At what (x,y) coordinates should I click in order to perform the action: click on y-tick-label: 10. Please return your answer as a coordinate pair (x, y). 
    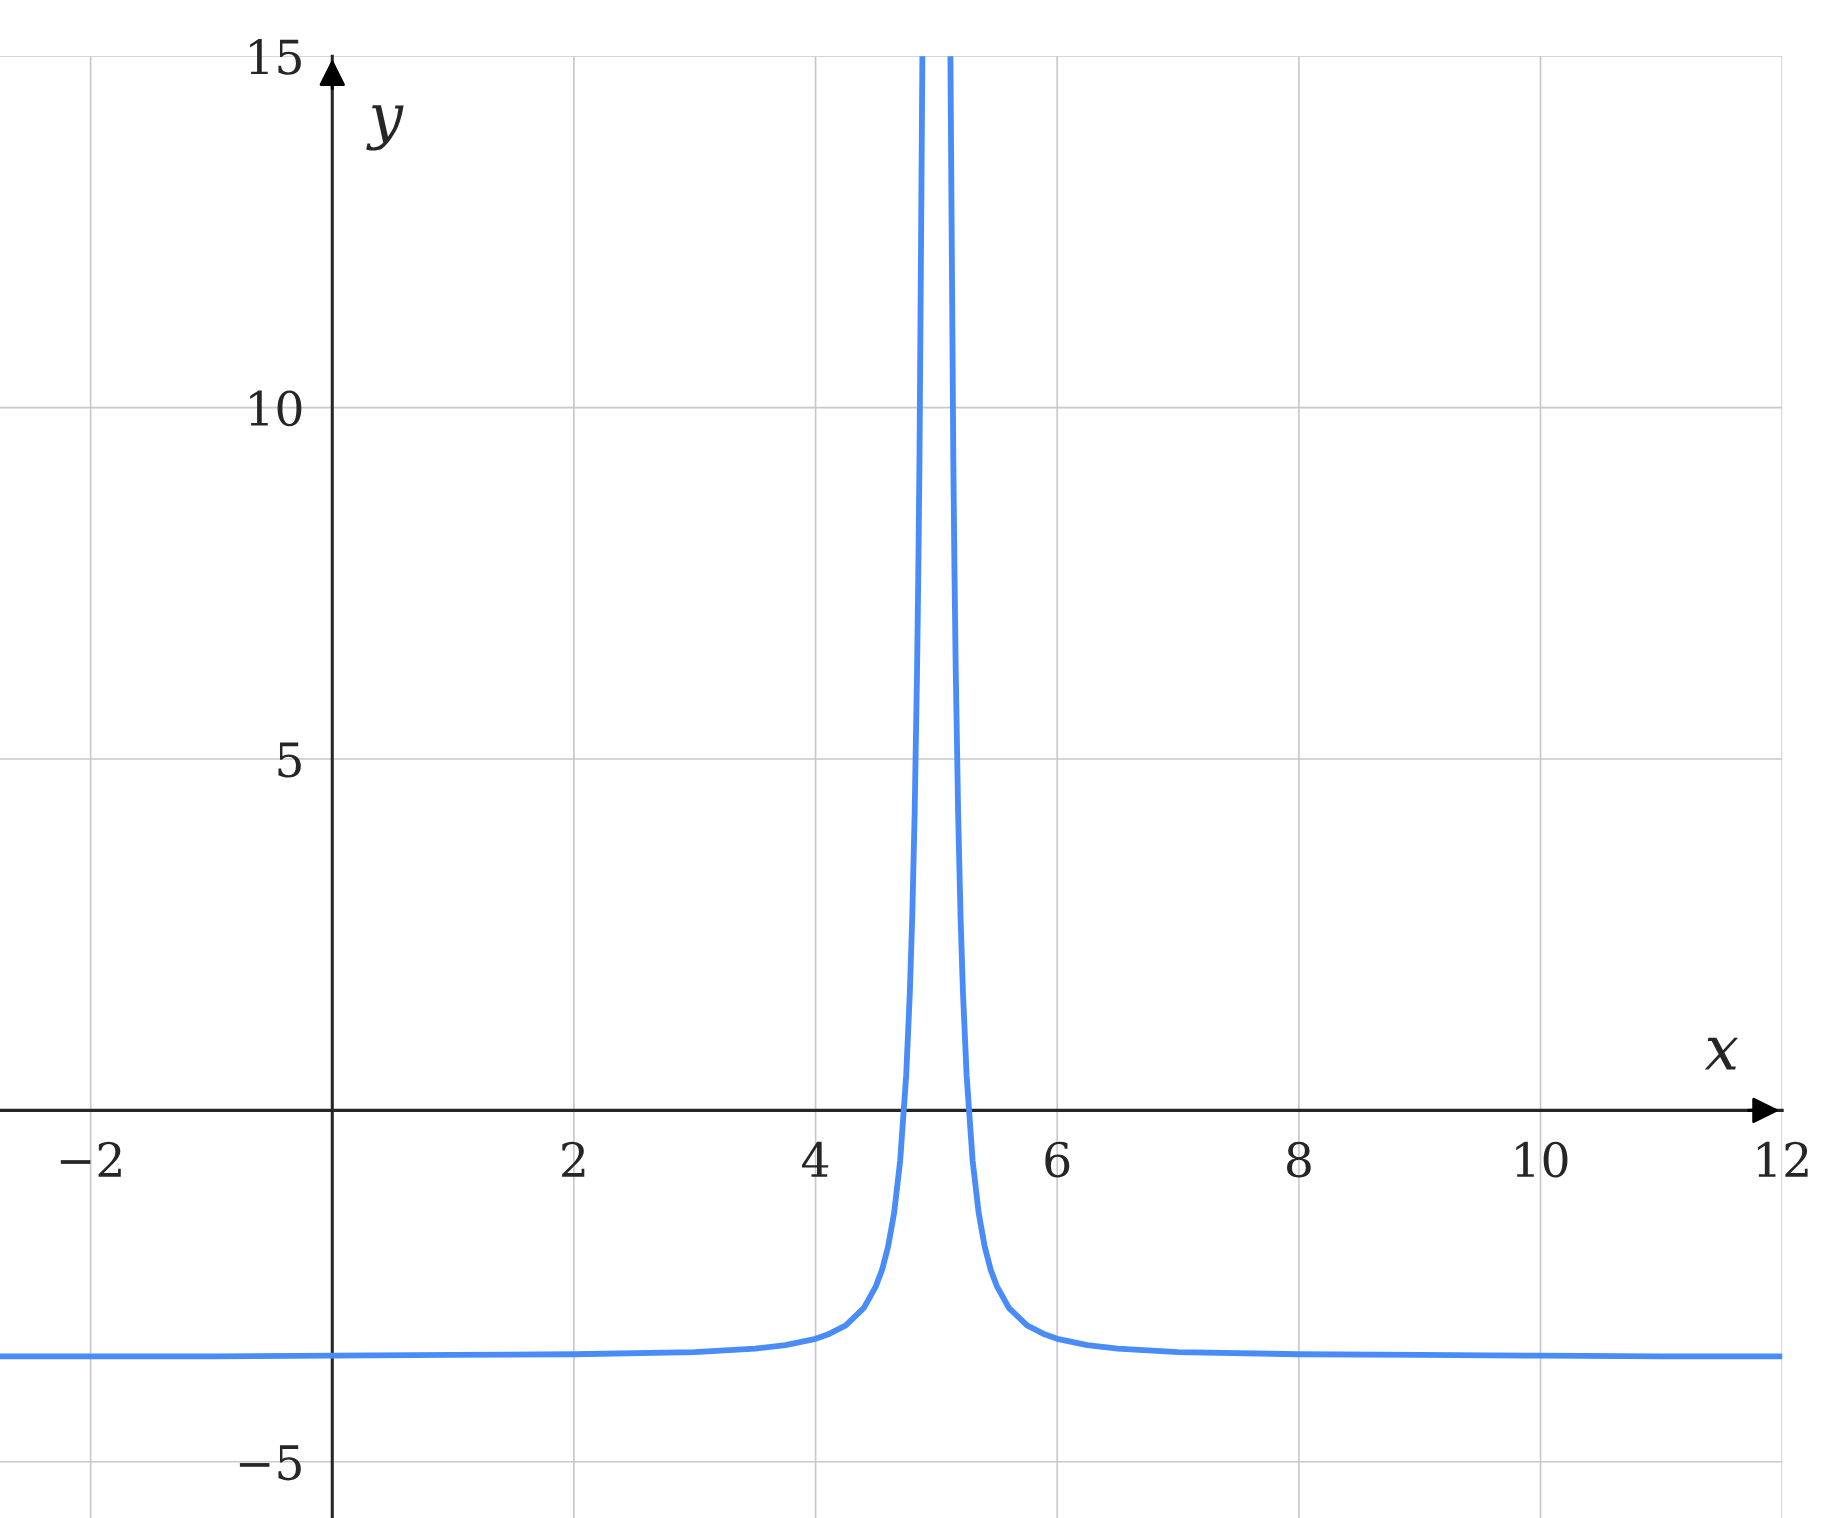
    Looking at the image, I should click on (276, 408).